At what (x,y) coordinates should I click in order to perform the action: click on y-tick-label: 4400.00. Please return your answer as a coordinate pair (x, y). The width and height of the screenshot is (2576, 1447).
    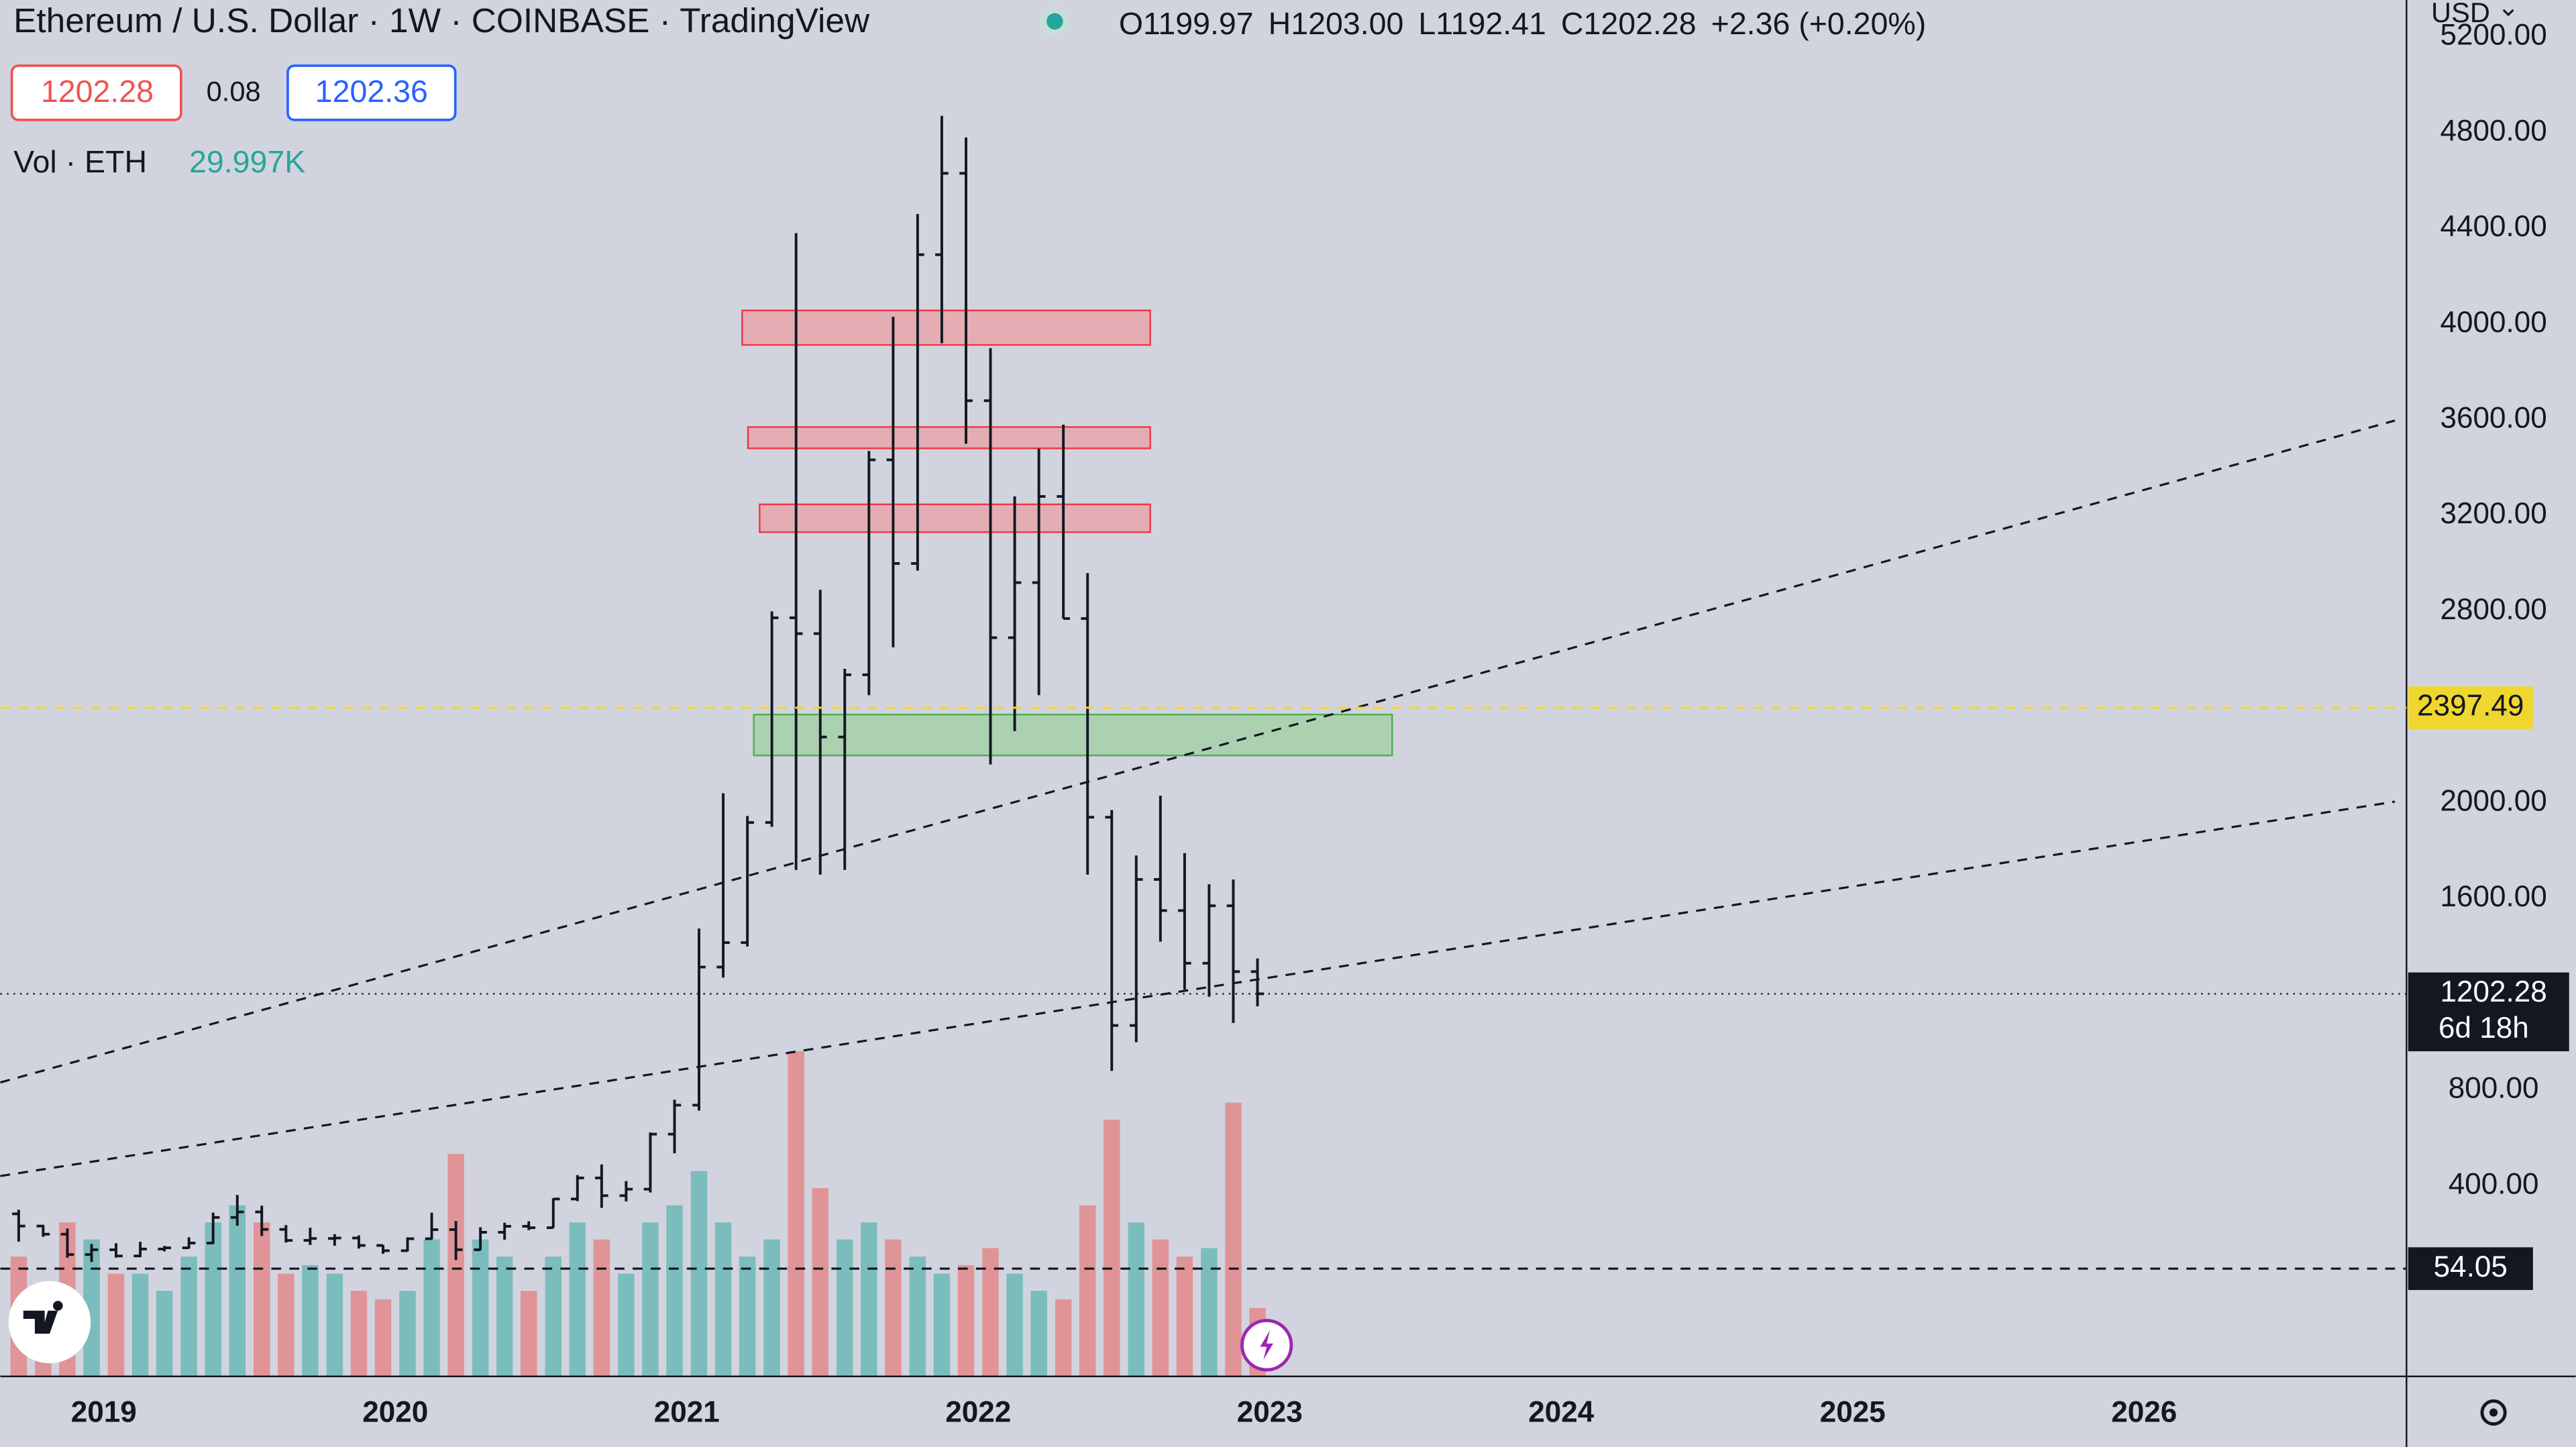
    Looking at the image, I should click on (2493, 226).